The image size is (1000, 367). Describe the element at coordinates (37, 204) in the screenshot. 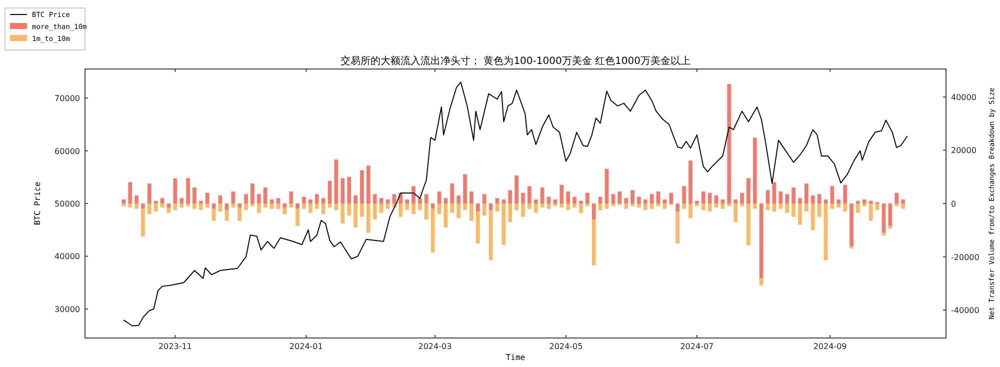

I see `y-axis-title: BTC Price` at that location.